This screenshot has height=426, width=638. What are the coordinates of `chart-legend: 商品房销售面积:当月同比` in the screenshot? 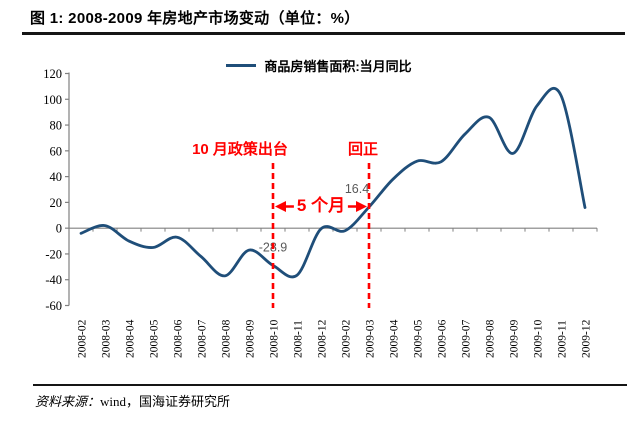 It's located at (319, 65).